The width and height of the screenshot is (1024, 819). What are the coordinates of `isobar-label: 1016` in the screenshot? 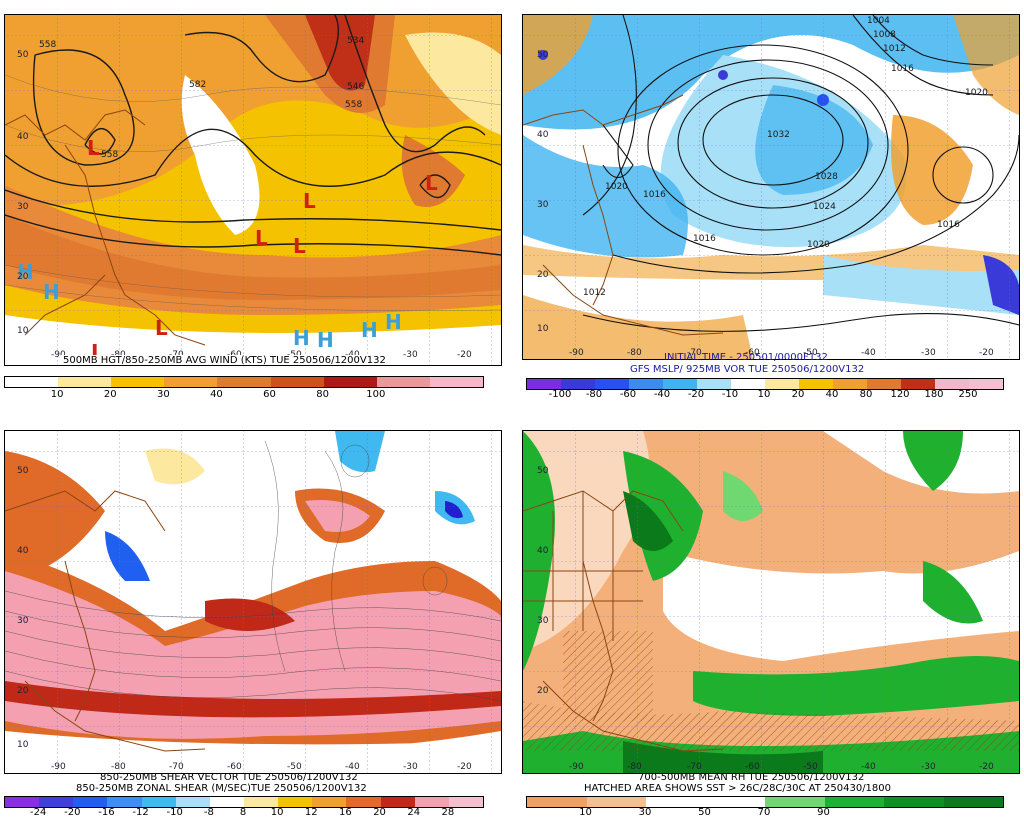 It's located at (948, 225).